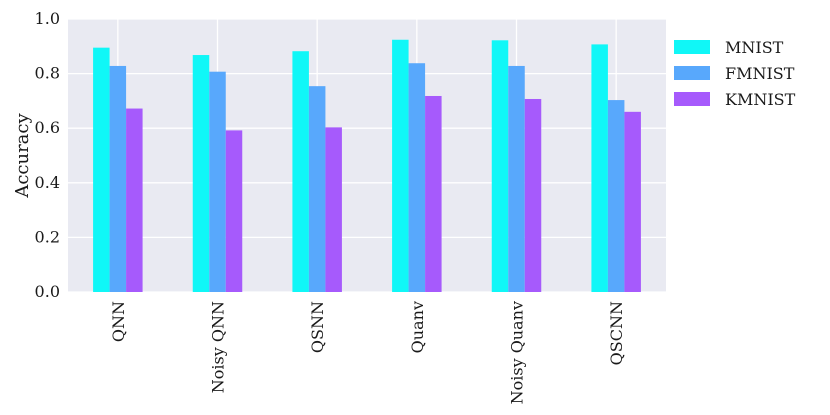 This screenshot has height=415, width=830. Describe the element at coordinates (118, 321) in the screenshot. I see `x-tick-label: QNN` at that location.